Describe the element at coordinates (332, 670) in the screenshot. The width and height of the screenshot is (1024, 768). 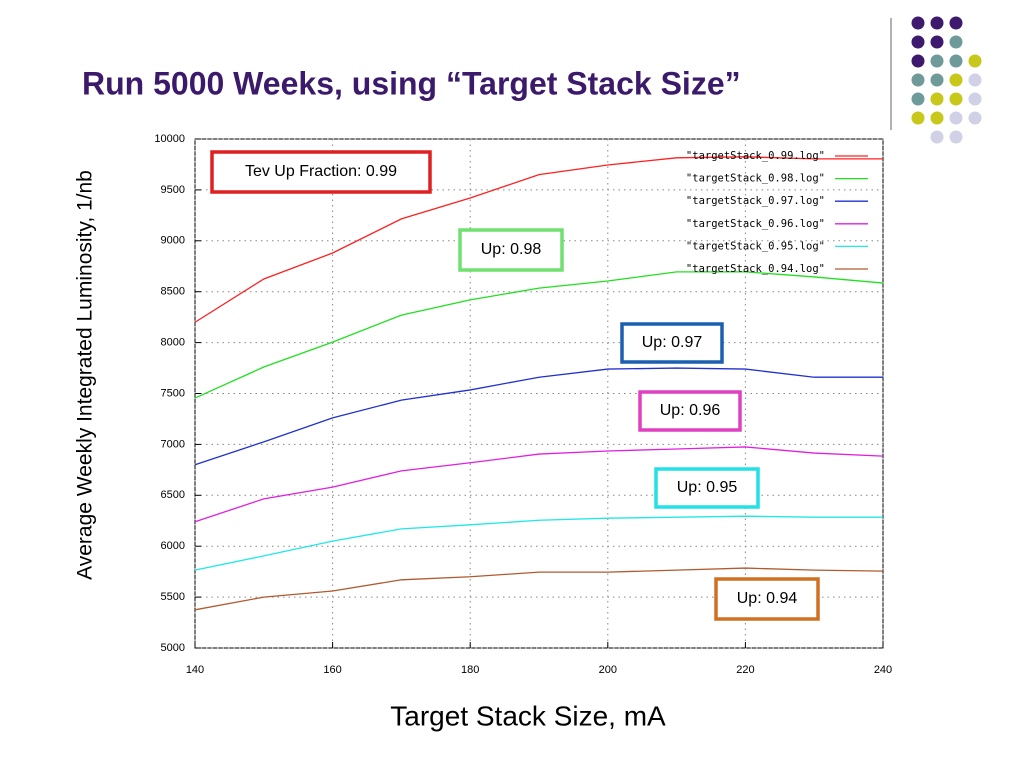
I see `x-tick-label: 160` at that location.